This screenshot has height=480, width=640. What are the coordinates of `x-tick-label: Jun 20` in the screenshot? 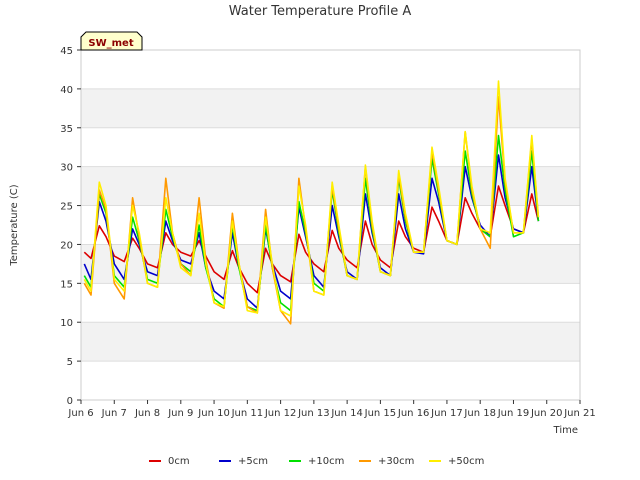 It's located at (546, 413).